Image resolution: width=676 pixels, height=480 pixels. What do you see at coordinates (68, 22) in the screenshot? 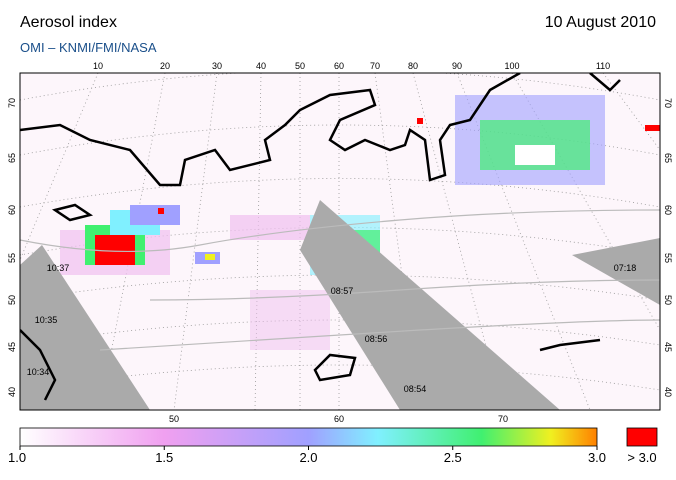
I see `title: Aerosol index` at bounding box center [68, 22].